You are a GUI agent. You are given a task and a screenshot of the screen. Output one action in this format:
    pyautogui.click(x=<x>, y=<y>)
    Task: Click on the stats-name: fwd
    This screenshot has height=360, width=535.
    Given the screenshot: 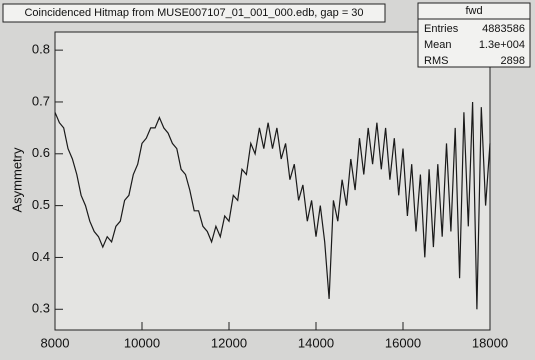 What is the action you would take?
    pyautogui.click(x=473, y=11)
    